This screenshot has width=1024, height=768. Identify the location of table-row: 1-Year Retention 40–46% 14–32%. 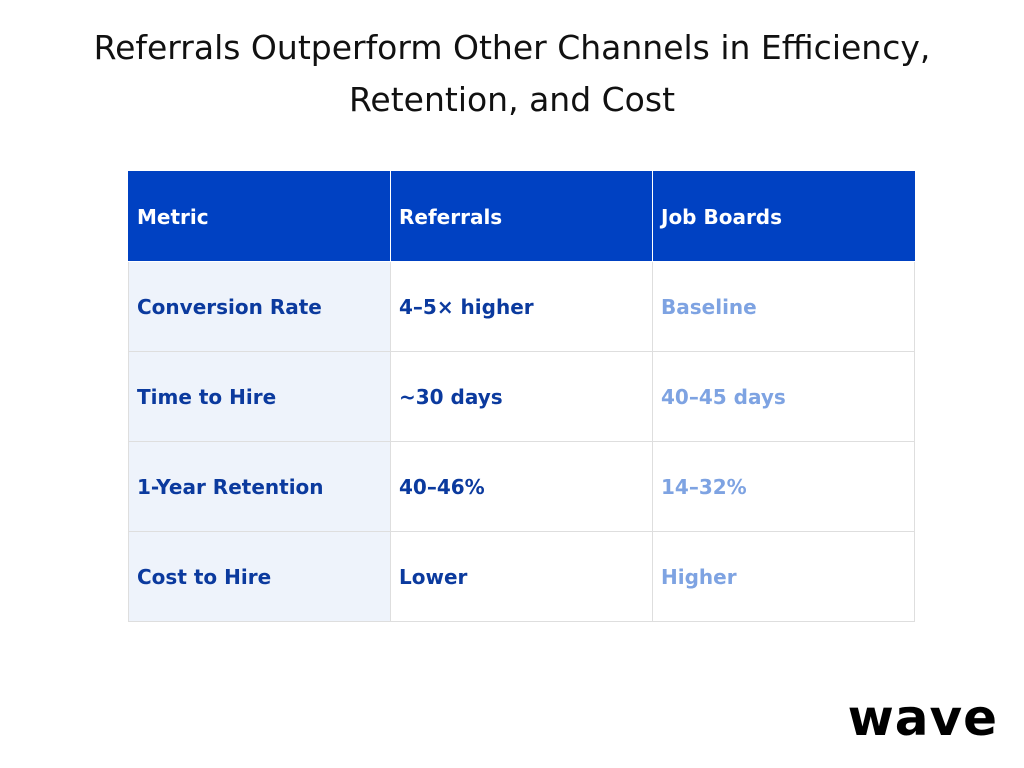
(521, 486).